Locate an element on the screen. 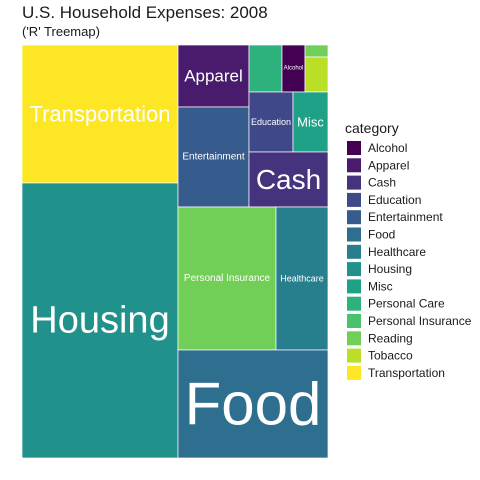 The width and height of the screenshot is (480, 480). chart-title: U.S. Household Expenses: 2008 is located at coordinates (145, 12).